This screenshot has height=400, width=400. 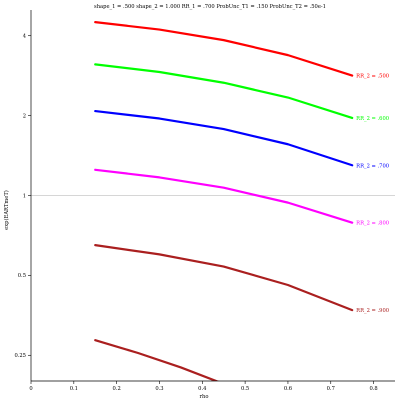 I want to click on x-tick-label: 0.6, so click(x=288, y=389).